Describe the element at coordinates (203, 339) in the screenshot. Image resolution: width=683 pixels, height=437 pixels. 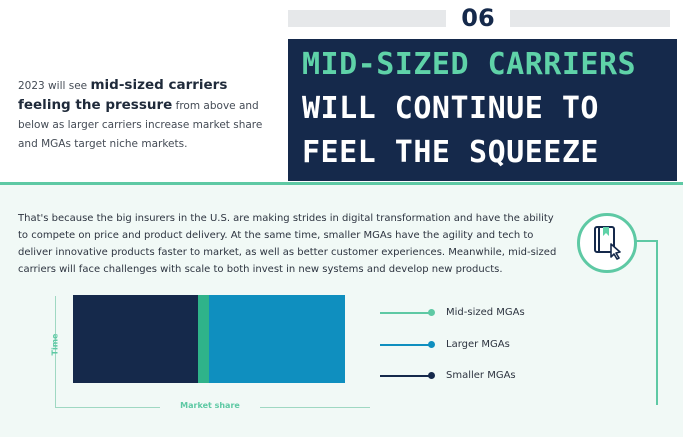
I see `bar-segment-mid-sized-mgas` at that location.